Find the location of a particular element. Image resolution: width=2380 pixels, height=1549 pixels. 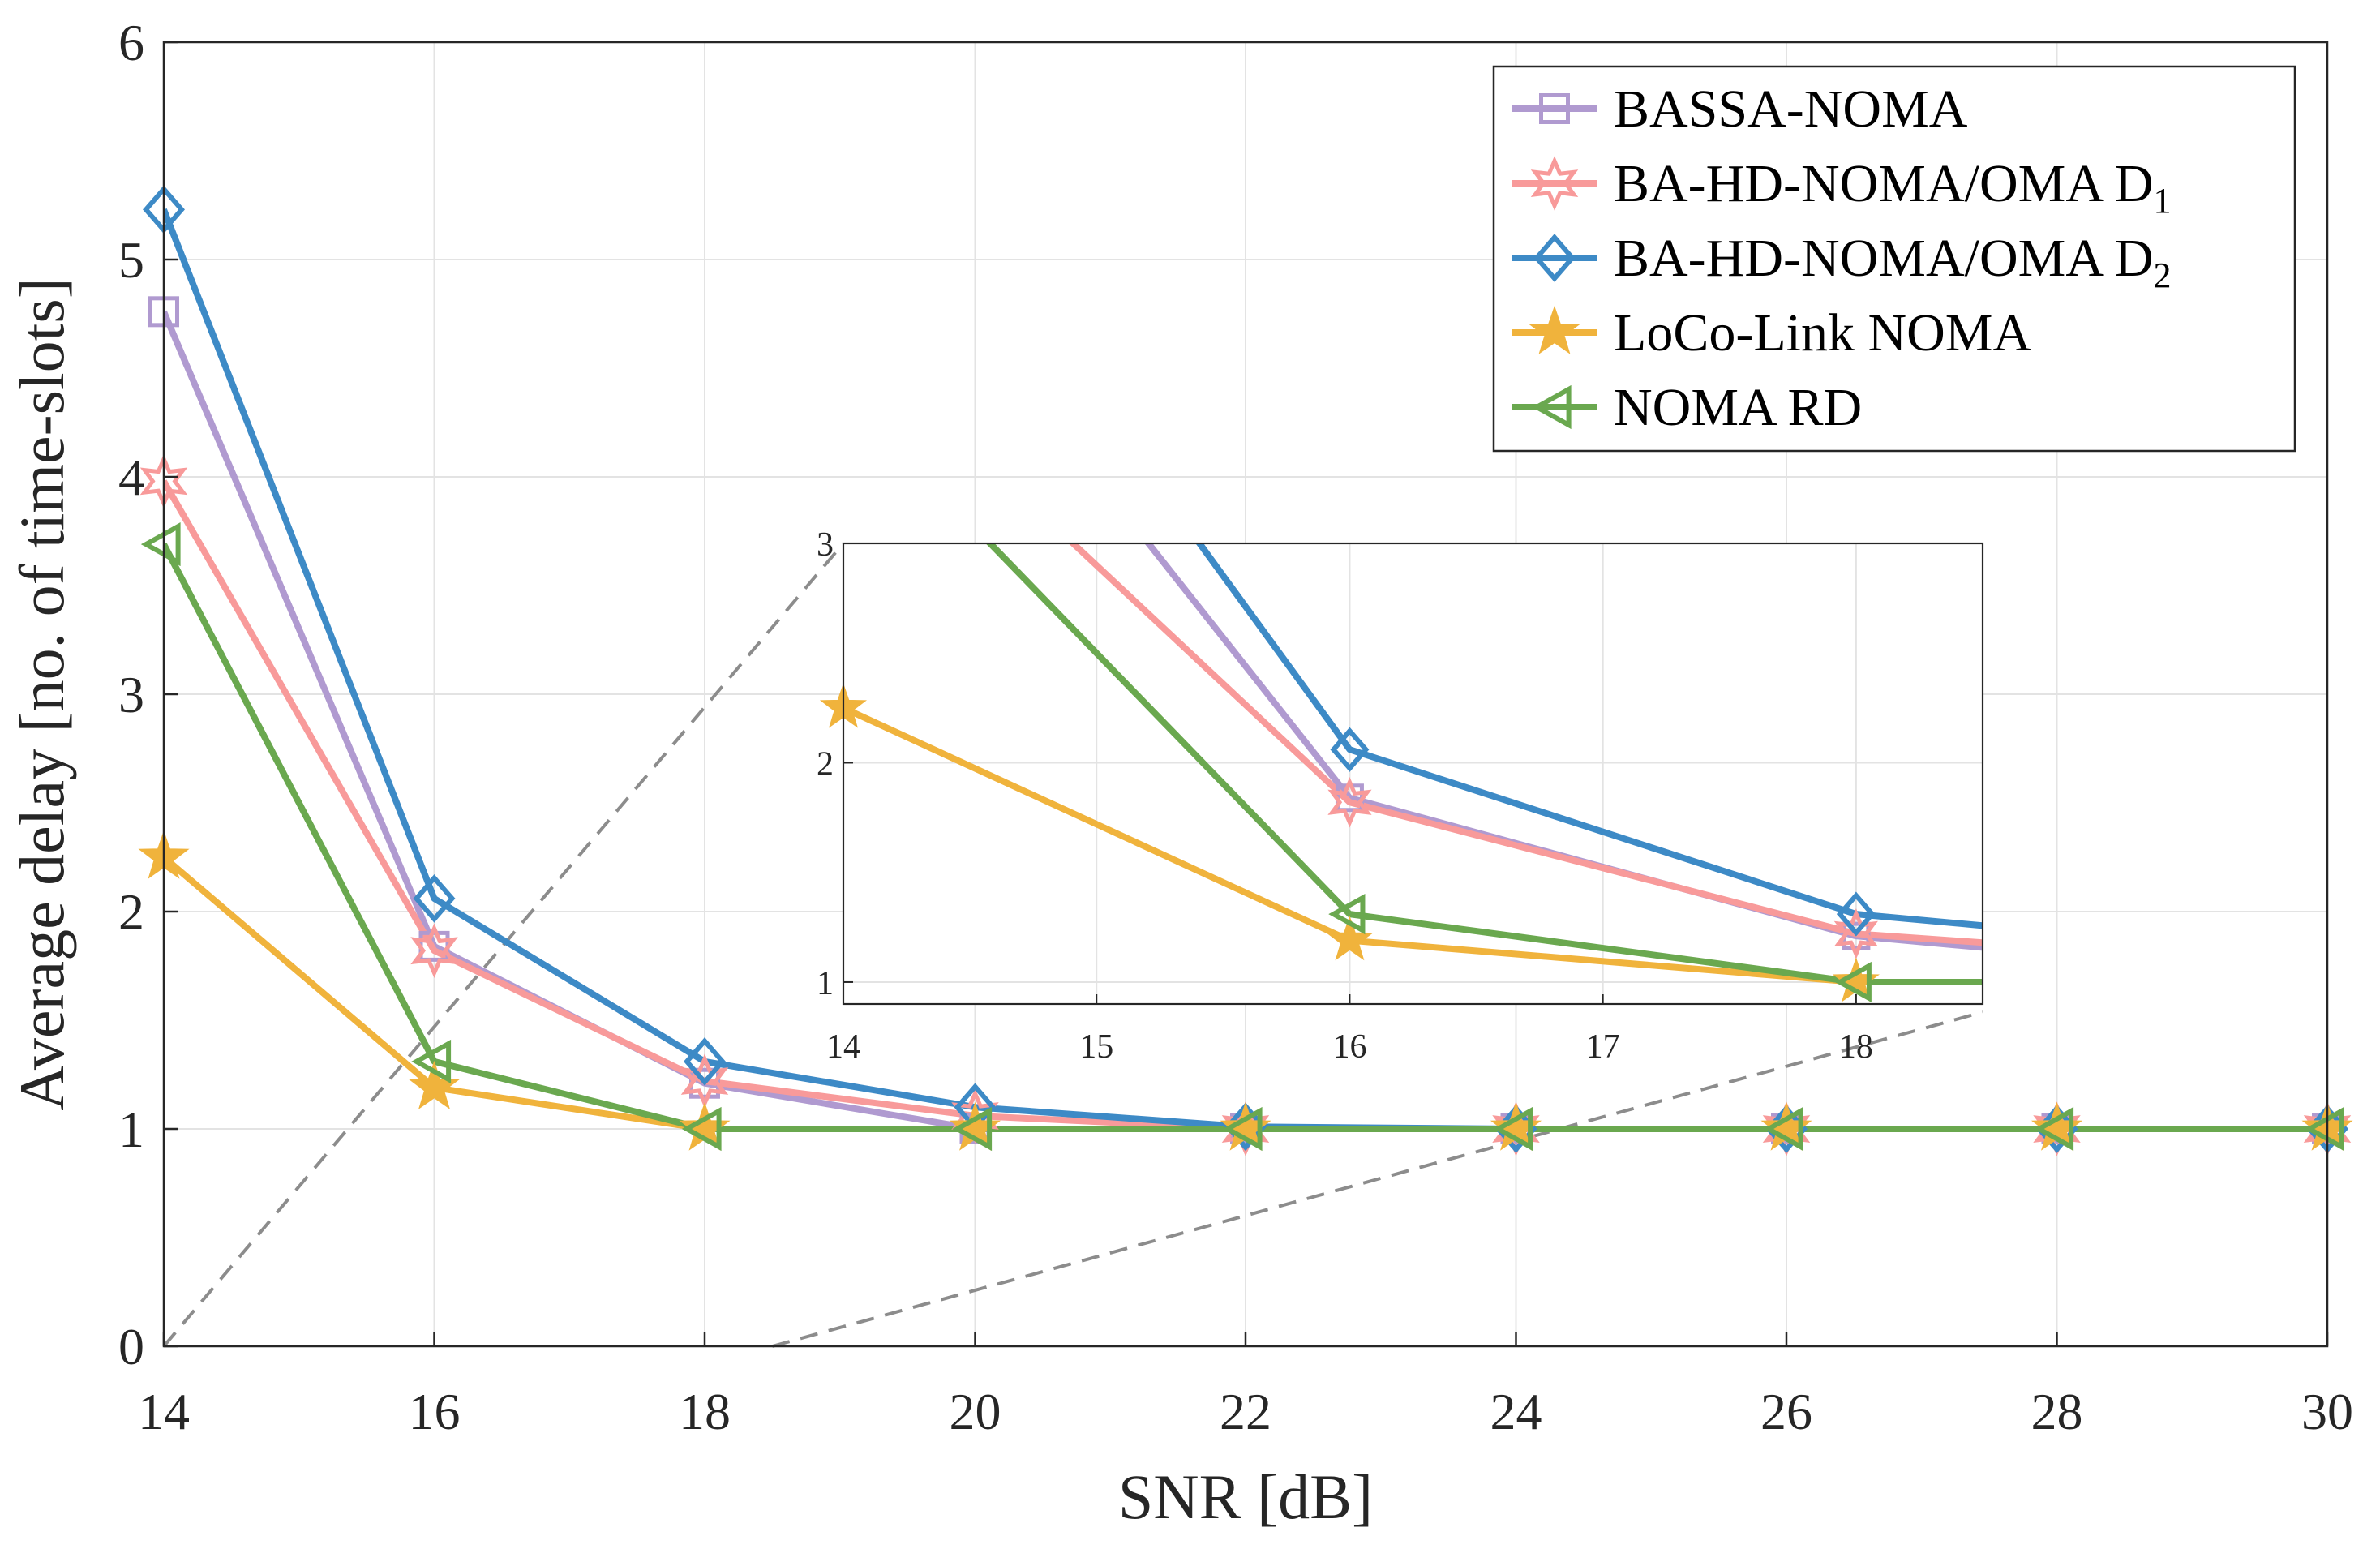

x-tick-label: 28 is located at coordinates (2057, 1411).